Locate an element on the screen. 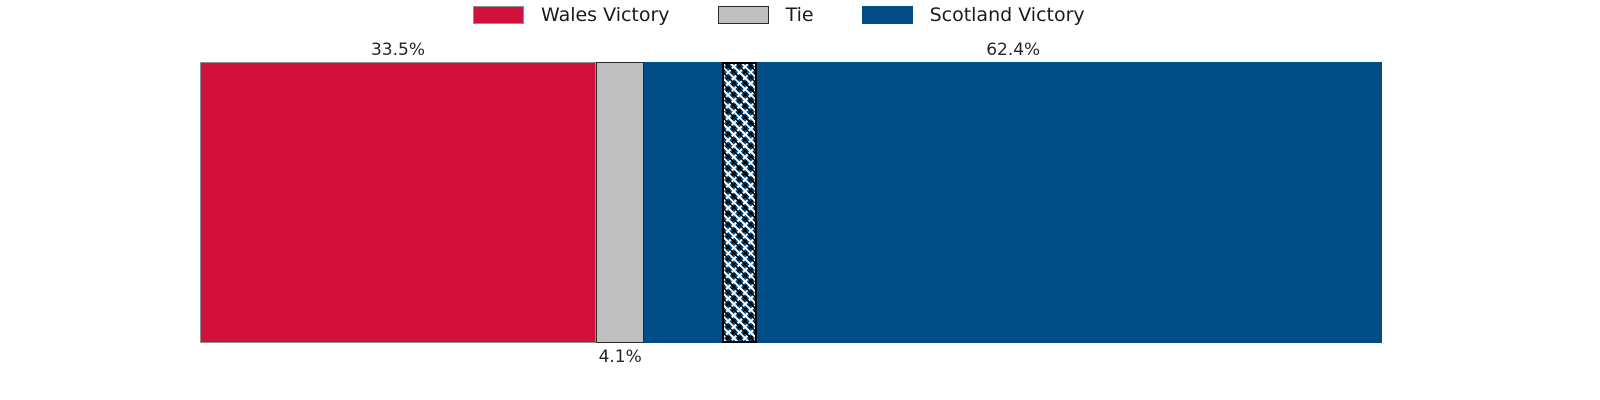  legend-swatch-wales-victory is located at coordinates (498, 15).